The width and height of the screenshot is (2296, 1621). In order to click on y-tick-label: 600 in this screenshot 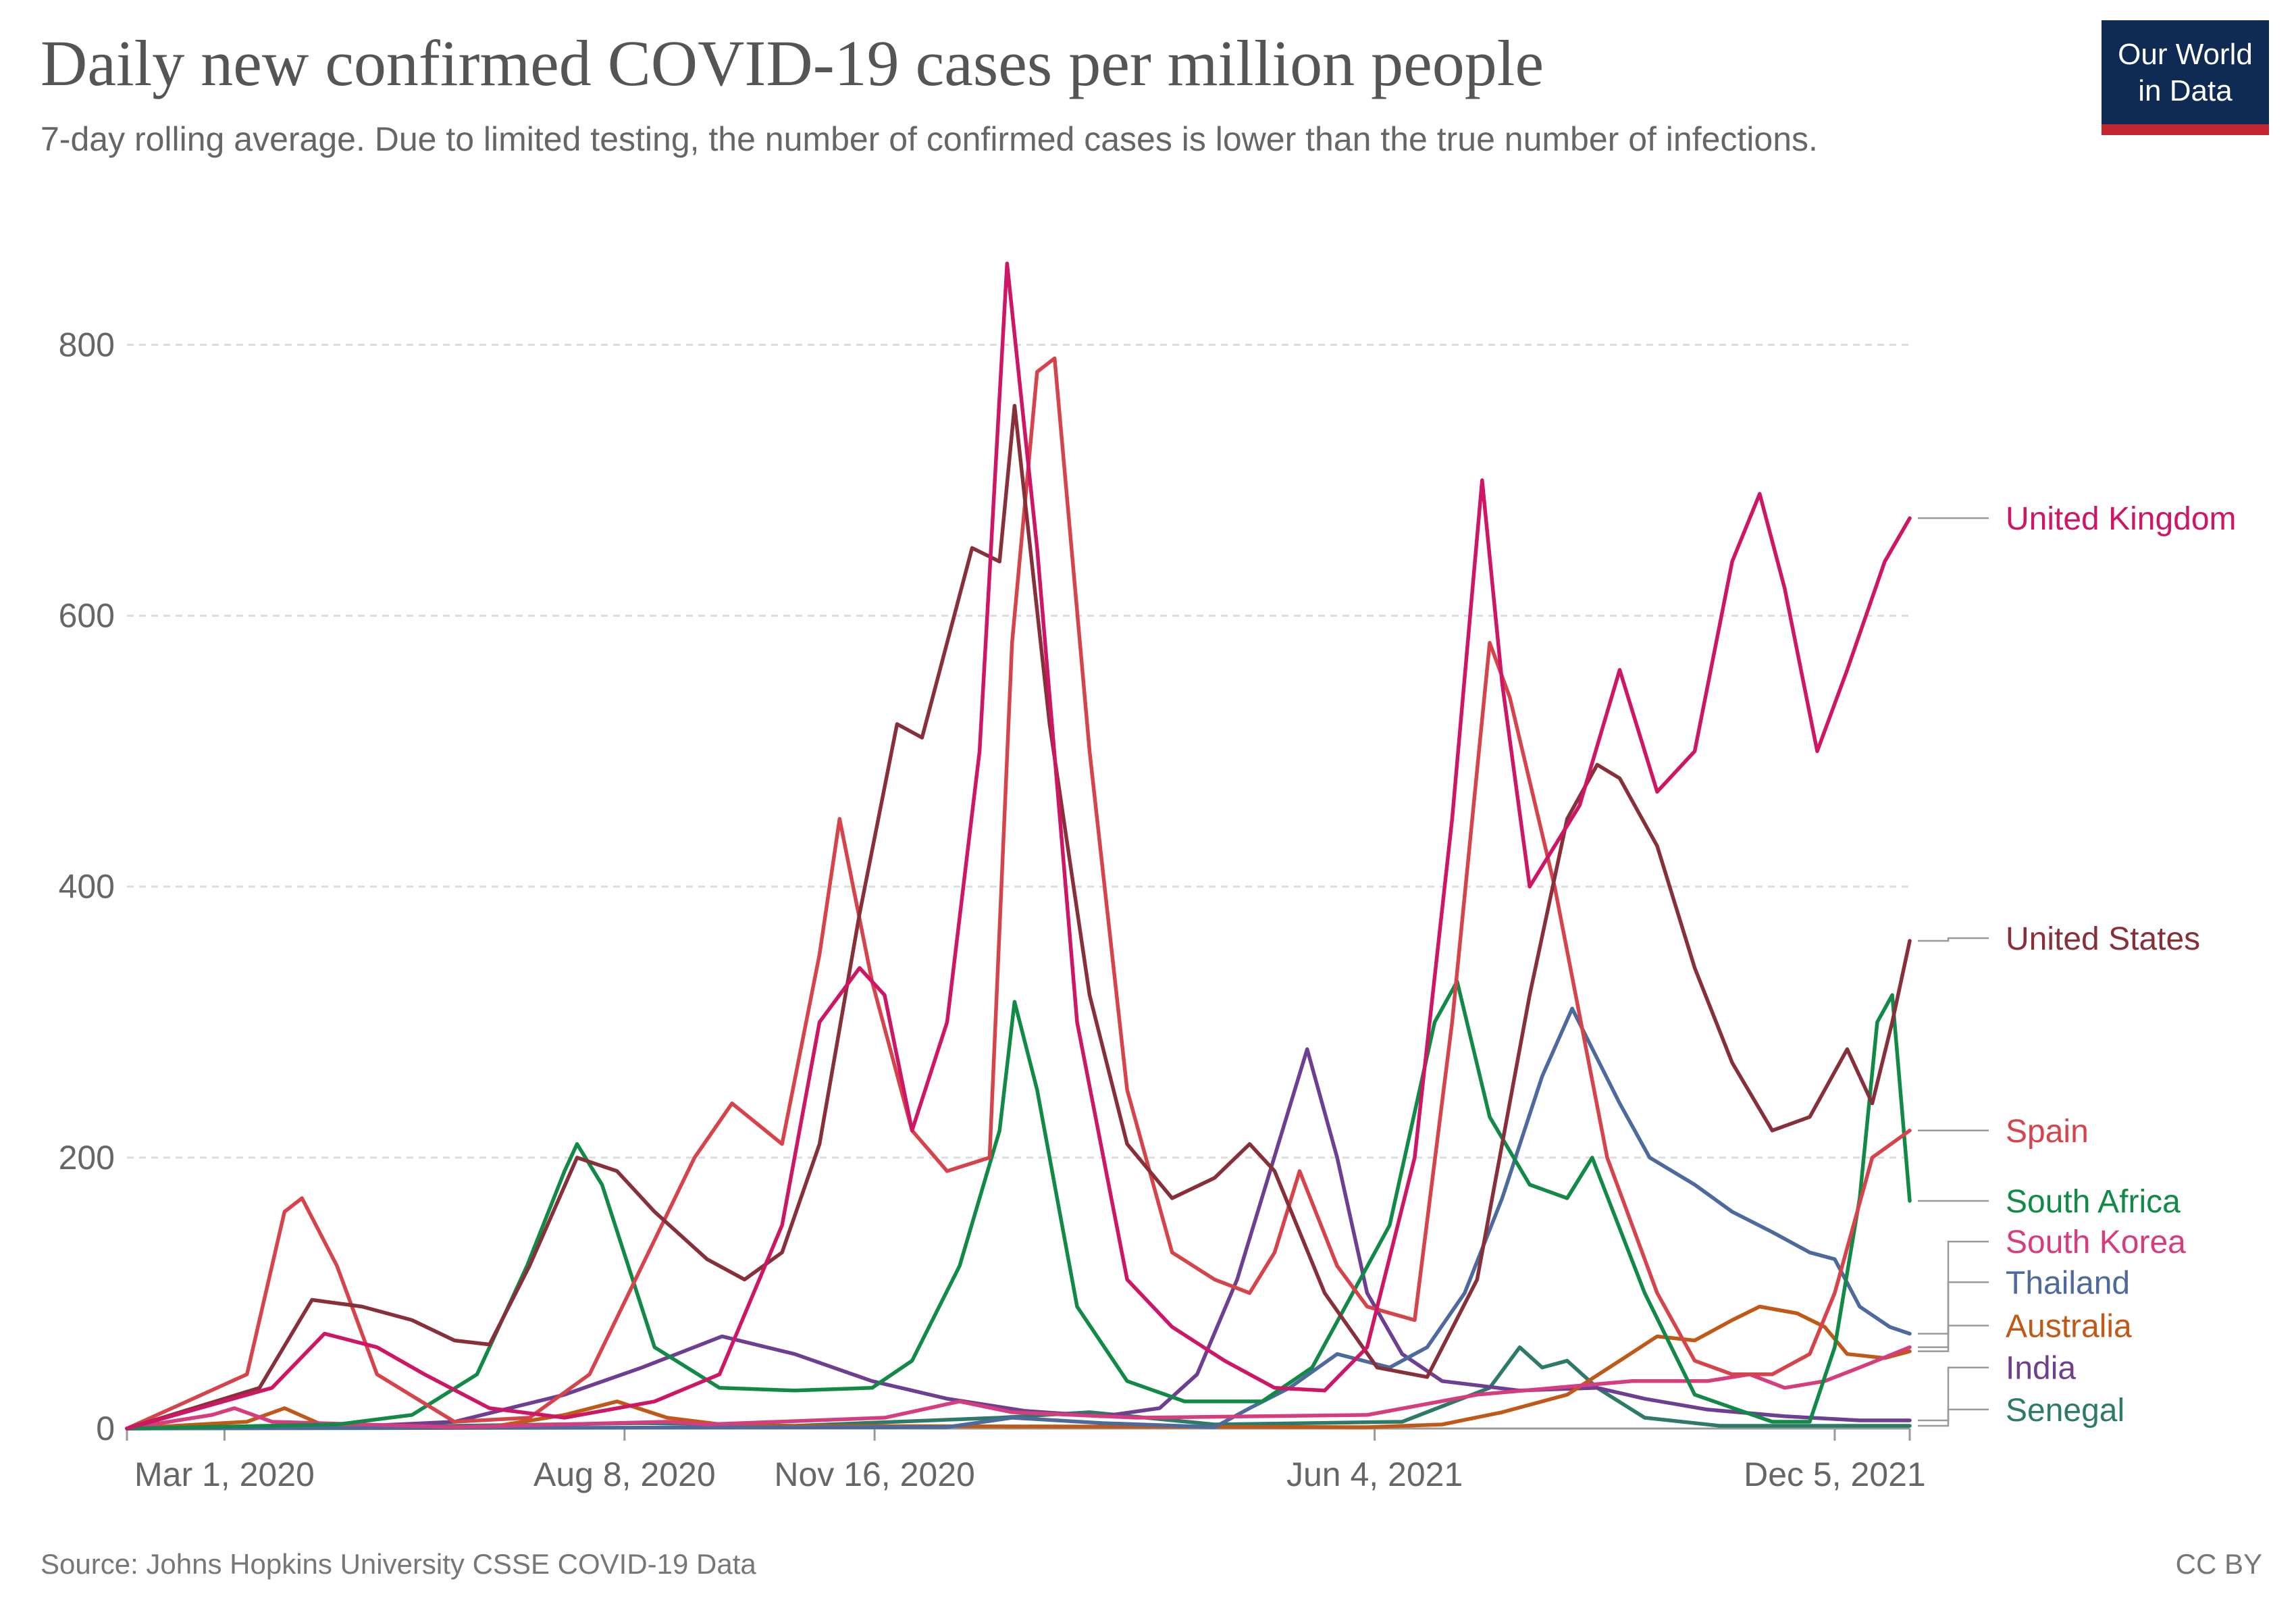, I will do `click(87, 616)`.